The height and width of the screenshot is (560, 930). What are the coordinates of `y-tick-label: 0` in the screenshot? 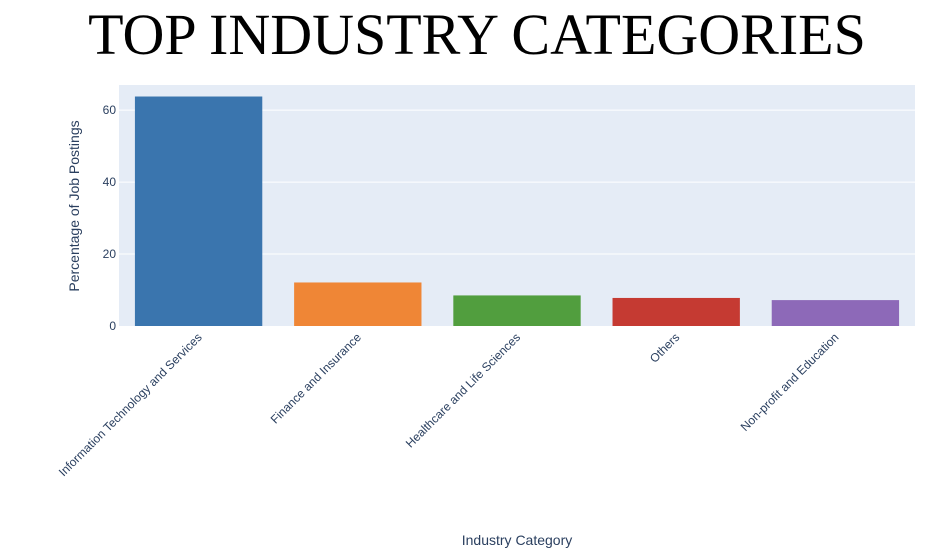 It's located at (112, 326).